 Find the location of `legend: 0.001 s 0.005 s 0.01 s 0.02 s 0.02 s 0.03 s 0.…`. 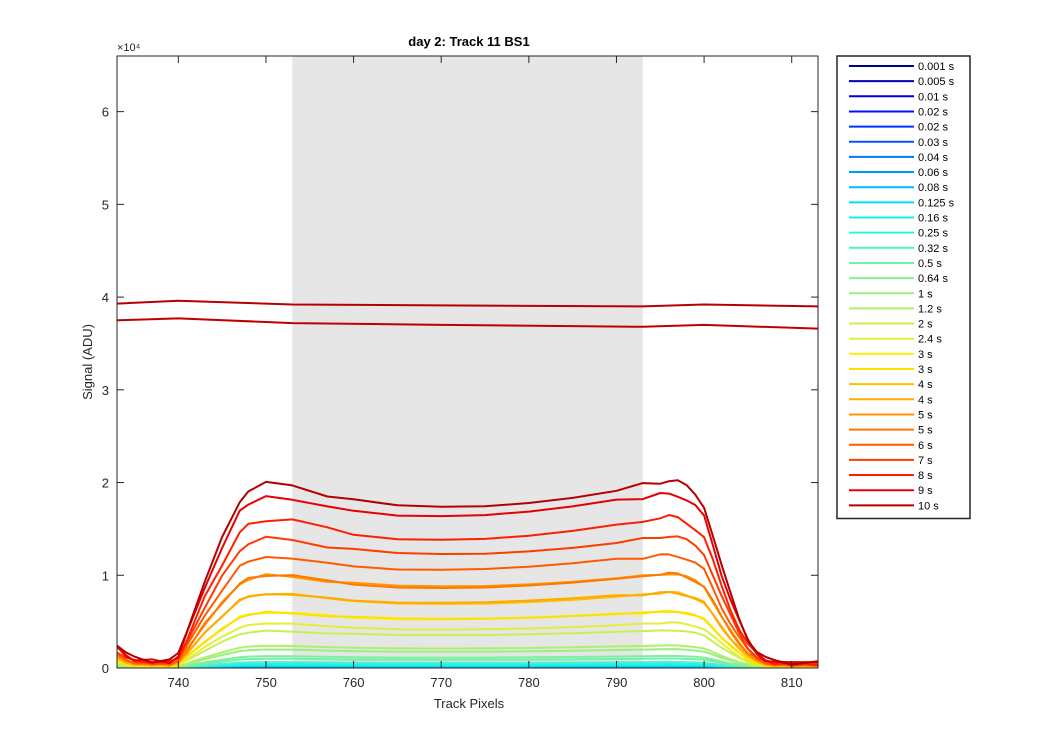

legend: 0.001 s 0.005 s 0.01 s 0.02 s 0.02 s 0.03 s 0.… is located at coordinates (903, 287).